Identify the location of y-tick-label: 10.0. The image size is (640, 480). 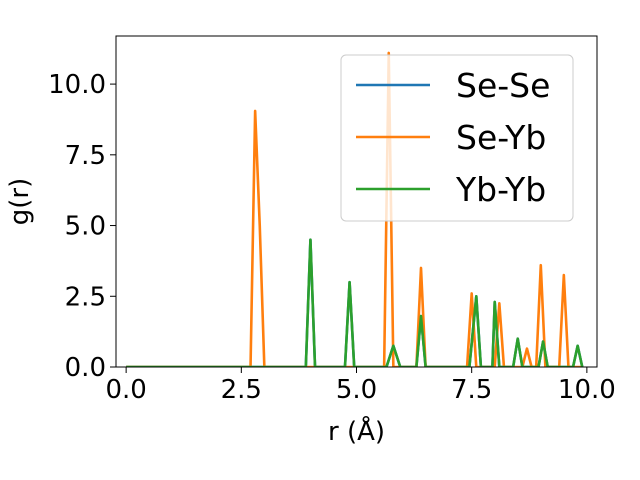
(77, 85).